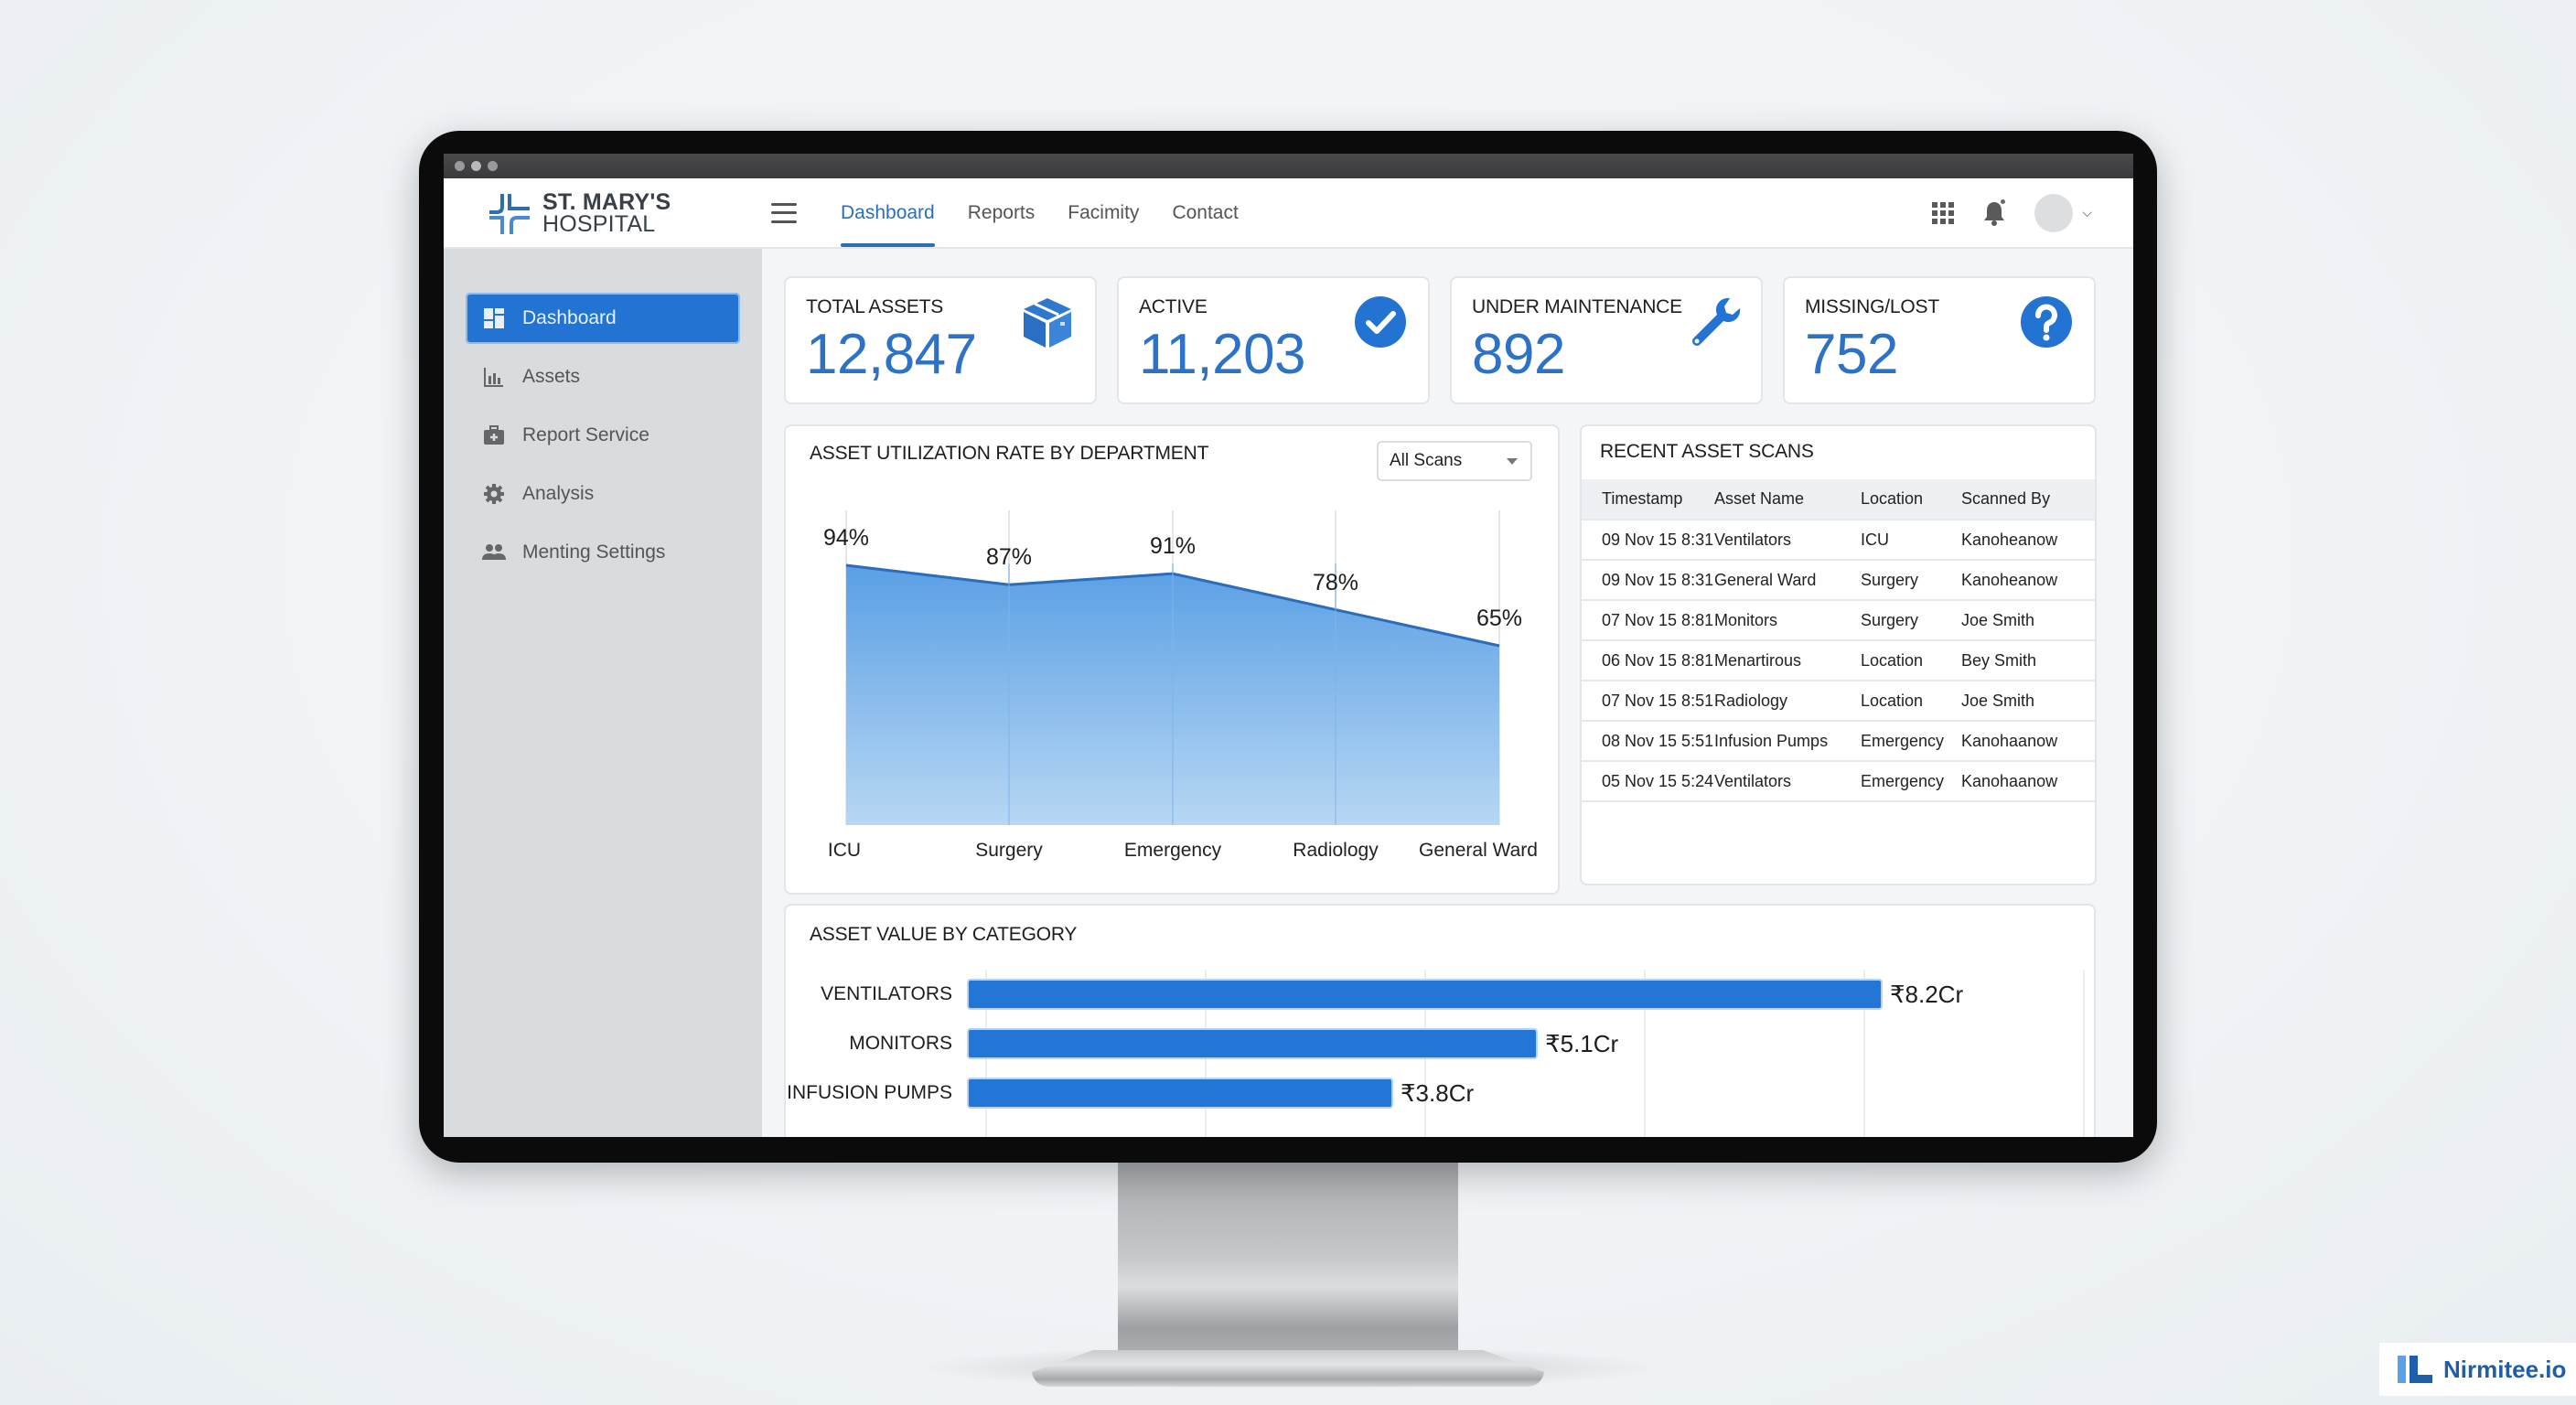 This screenshot has height=1405, width=2576. What do you see at coordinates (1438, 1092) in the screenshot?
I see `bar-value-label: ₹3.8Cr` at bounding box center [1438, 1092].